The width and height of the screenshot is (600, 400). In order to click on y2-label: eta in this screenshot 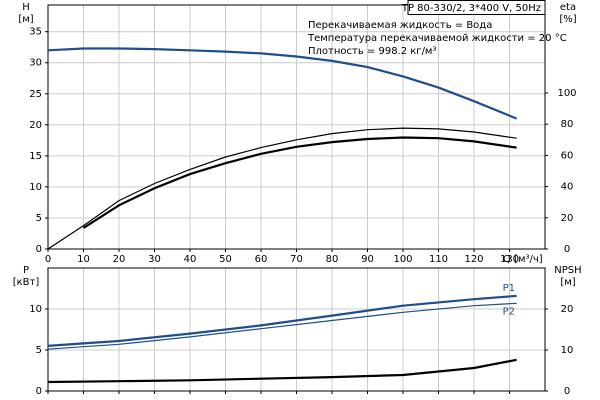, I will do `click(568, 7)`.